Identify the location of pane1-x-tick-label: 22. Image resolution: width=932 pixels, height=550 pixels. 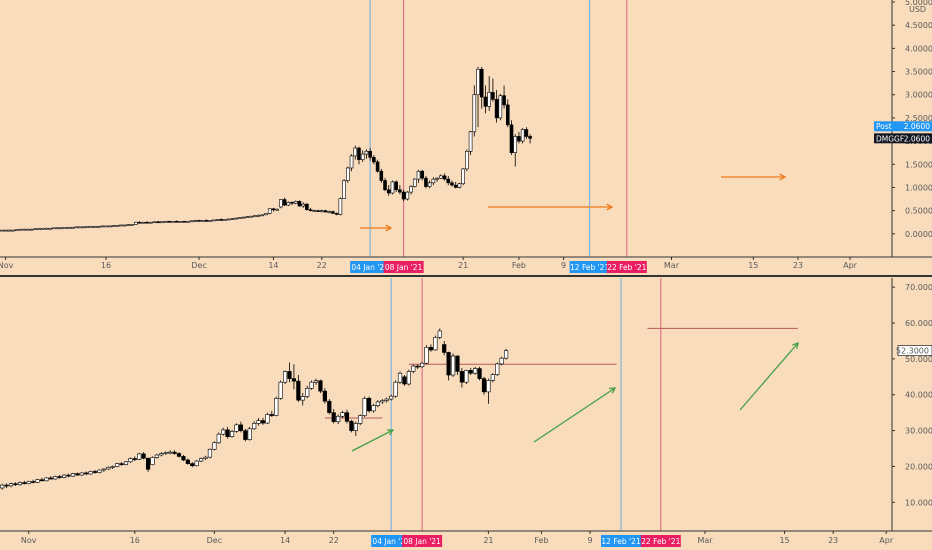
(334, 540).